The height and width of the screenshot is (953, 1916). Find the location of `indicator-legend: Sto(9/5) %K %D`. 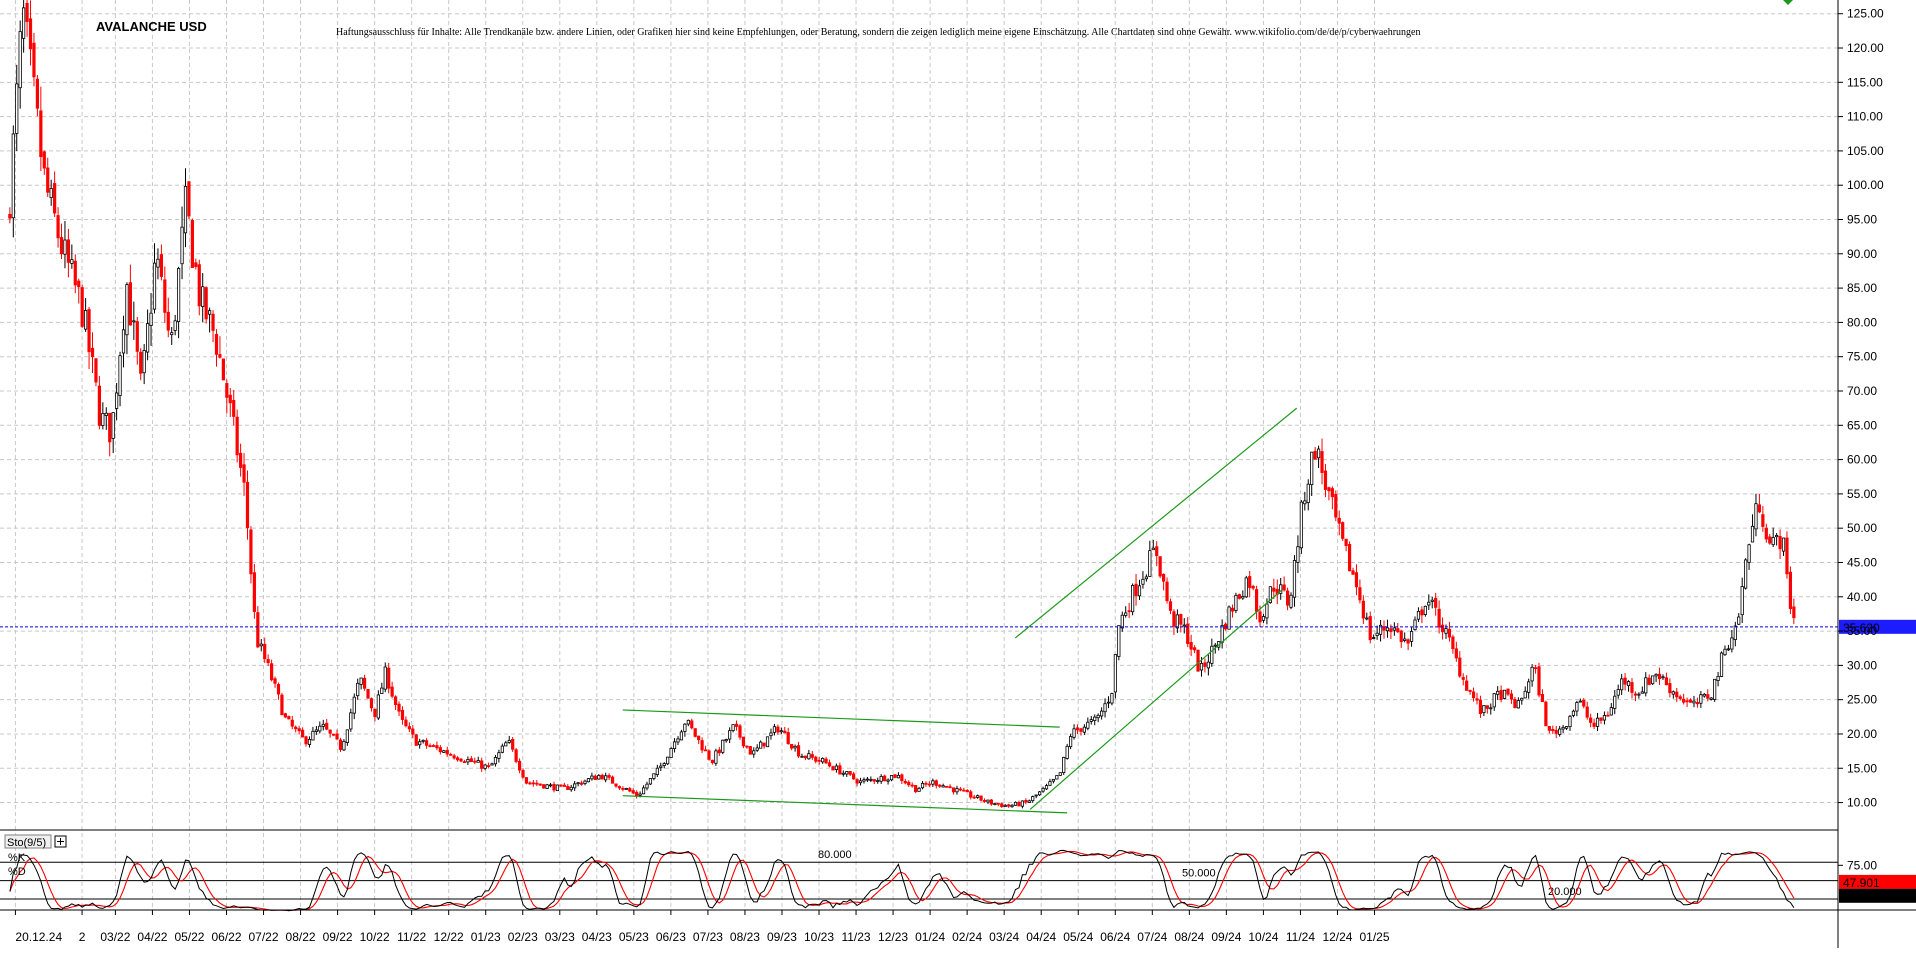

indicator-legend: Sto(9/5) %K %D is located at coordinates (35, 856).